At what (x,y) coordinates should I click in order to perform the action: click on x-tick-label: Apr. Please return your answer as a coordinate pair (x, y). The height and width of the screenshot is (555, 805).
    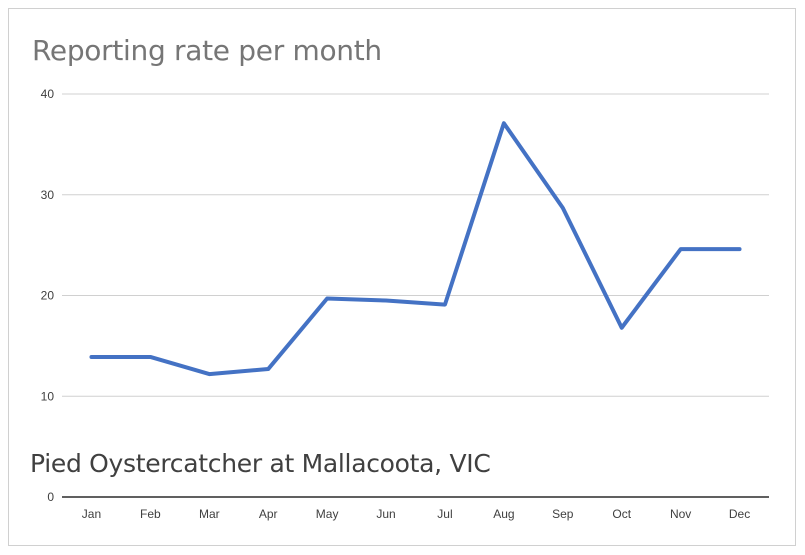
    Looking at the image, I should click on (268, 514).